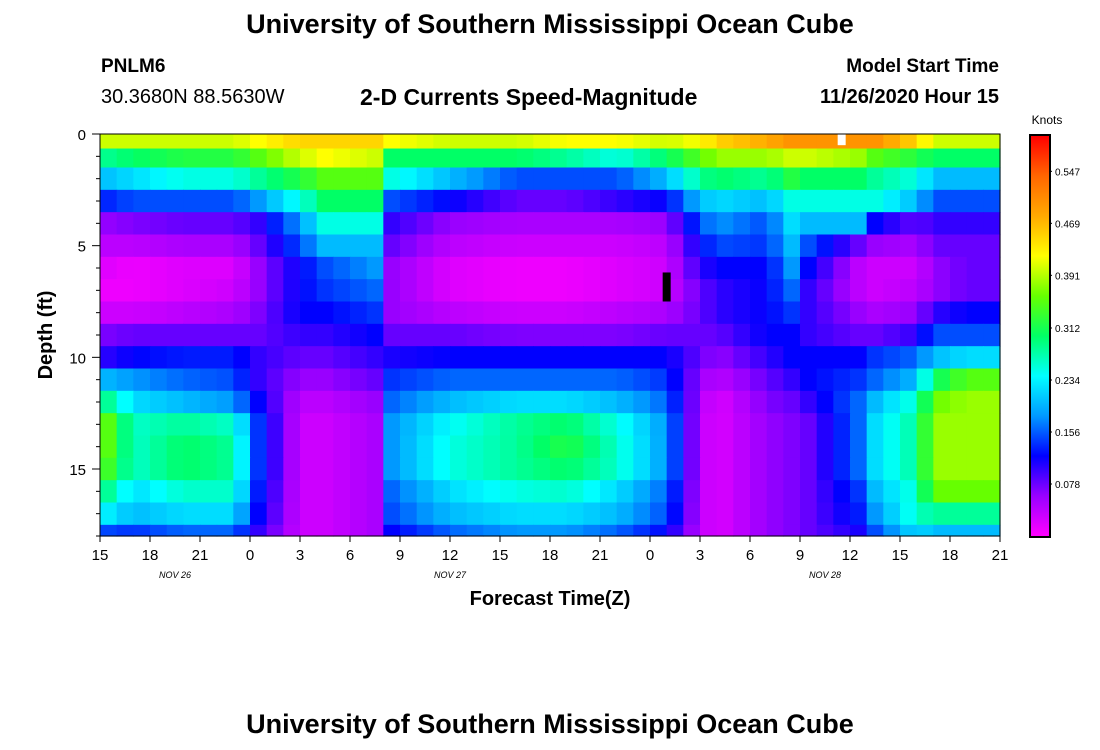  I want to click on y-tick-label: 15, so click(77, 470).